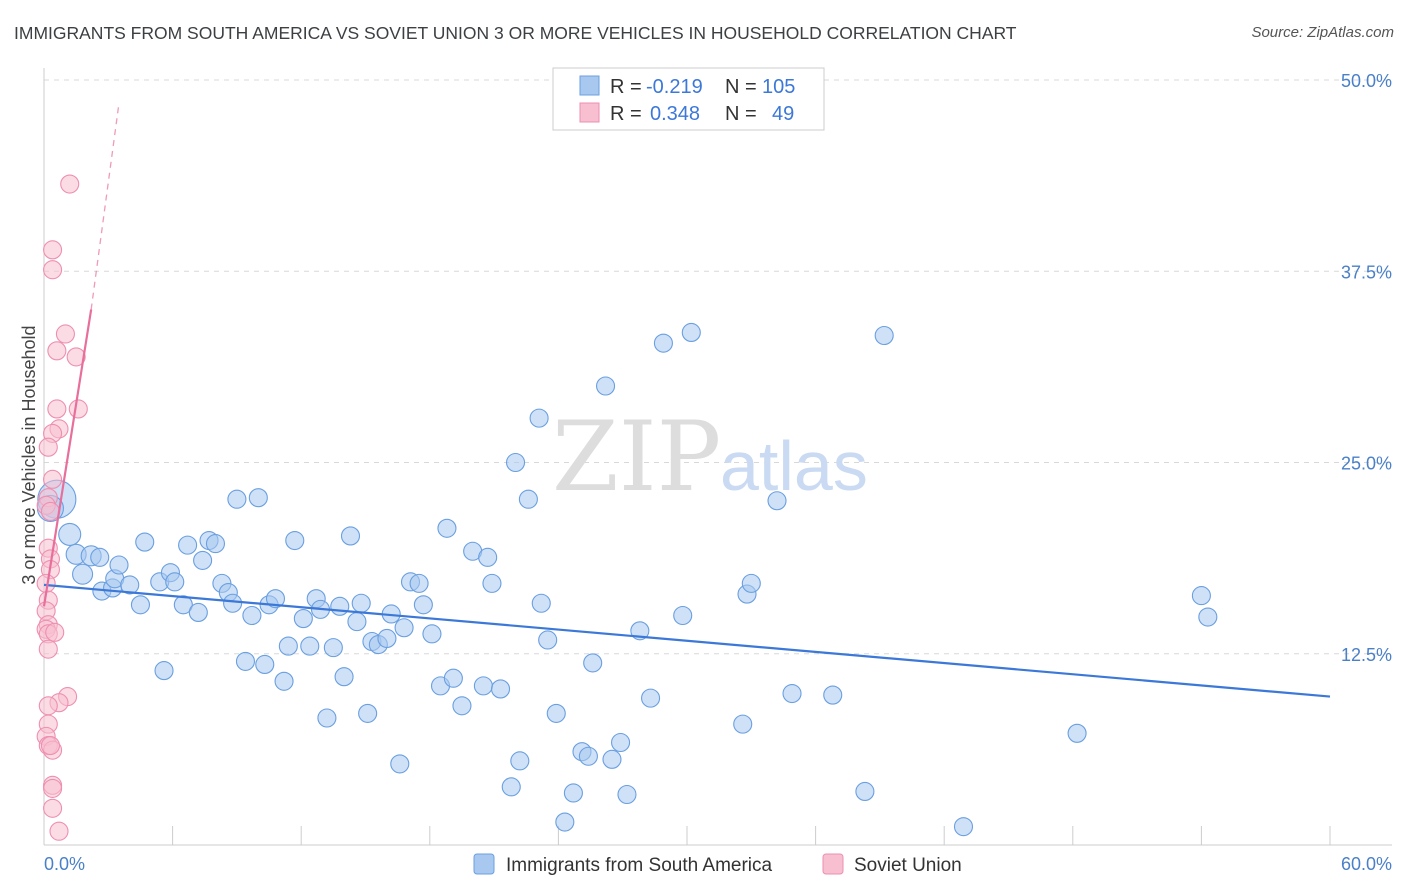  I want to click on legend-n-value-1: 105, so click(778, 87).